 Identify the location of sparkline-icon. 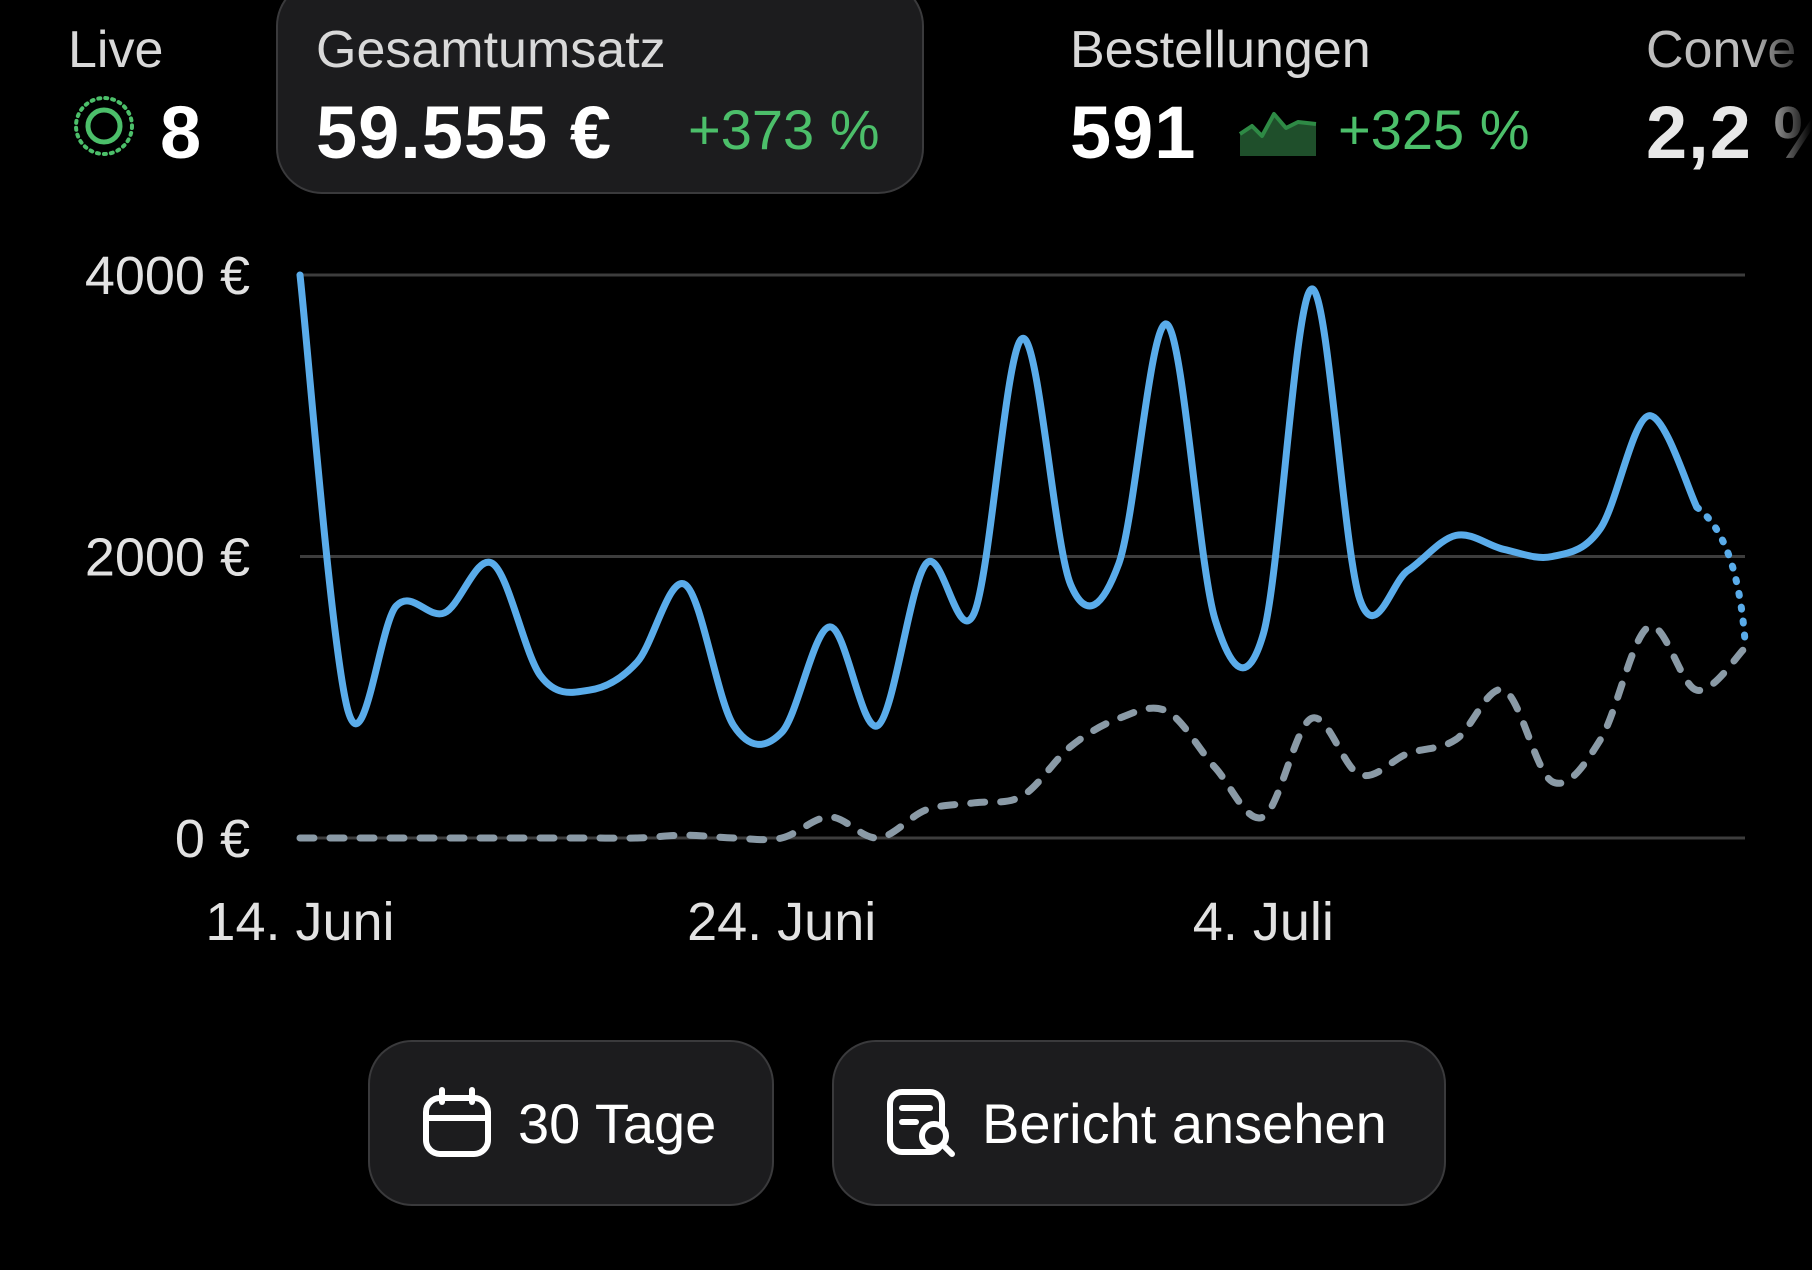
(1277, 134).